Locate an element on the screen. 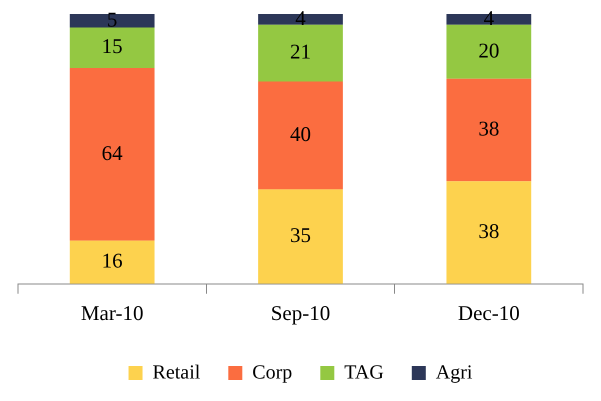 Image resolution: width=601 pixels, height=401 pixels. data-label: 40 is located at coordinates (300, 134).